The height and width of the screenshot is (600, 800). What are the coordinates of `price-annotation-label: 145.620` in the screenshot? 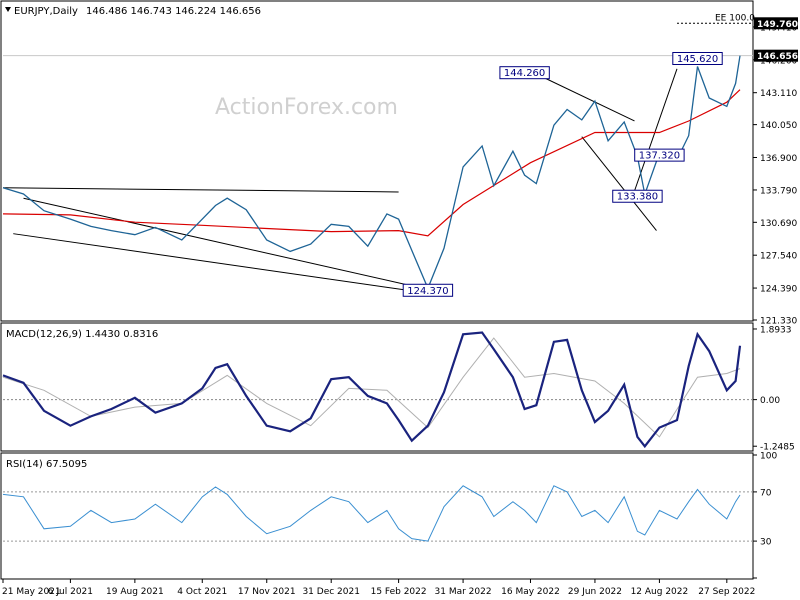 It's located at (697, 59).